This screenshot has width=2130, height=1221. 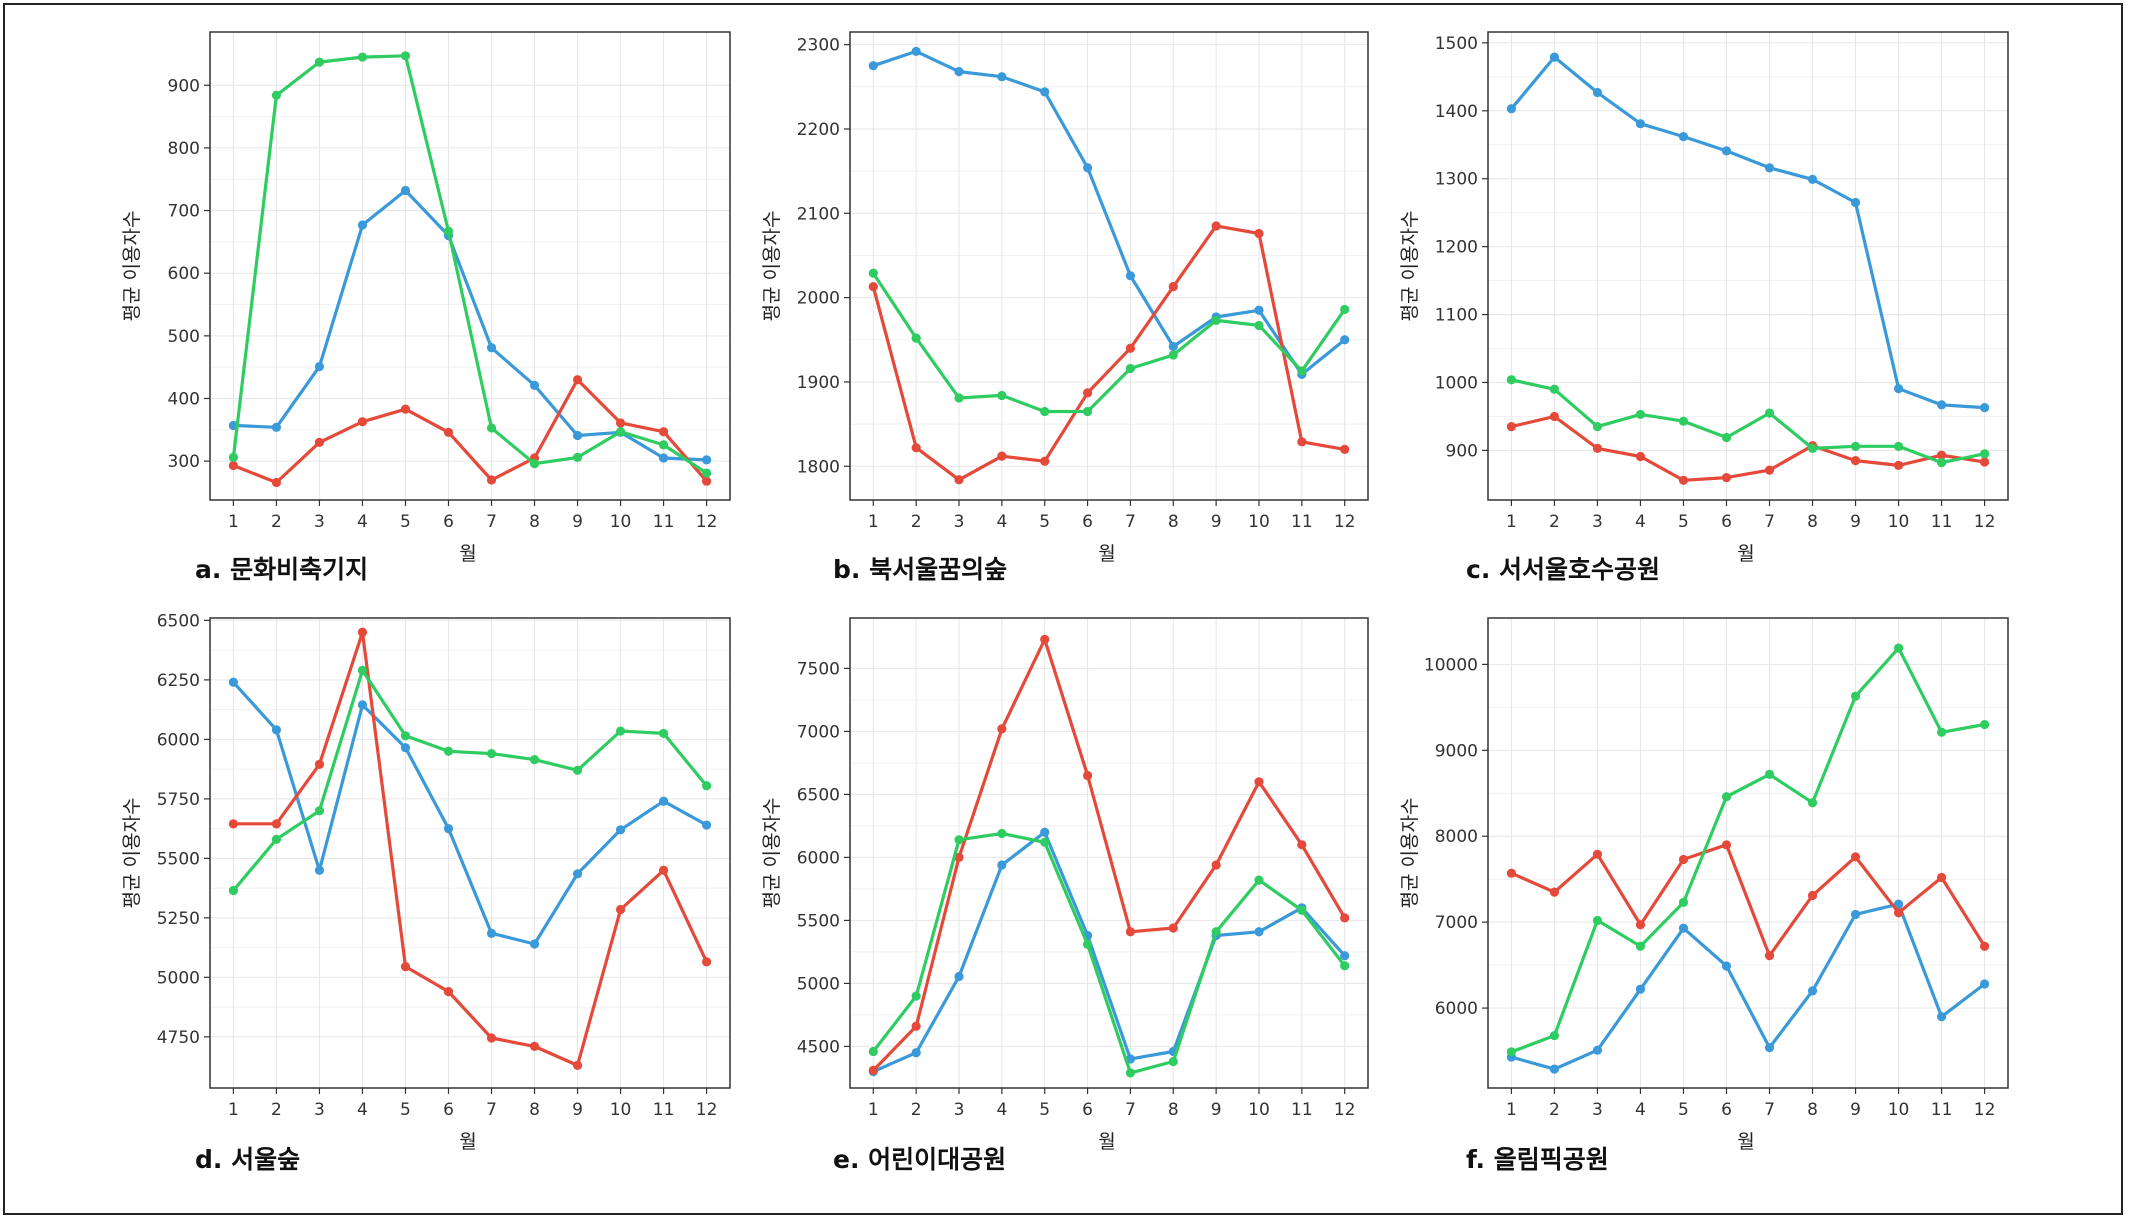 I want to click on series-red, so click(x=470, y=431).